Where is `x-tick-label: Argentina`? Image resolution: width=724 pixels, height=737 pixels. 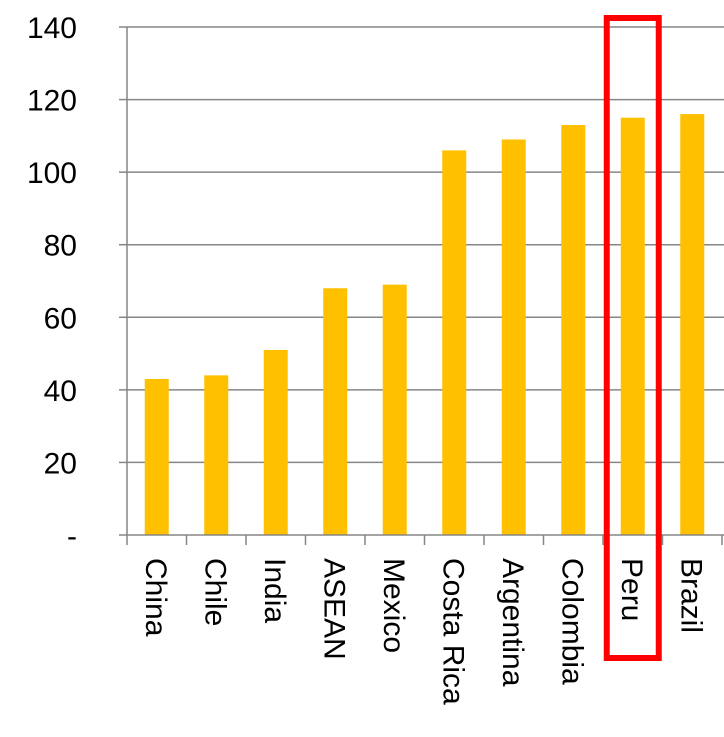
x-tick-label: Argentina is located at coordinates (512, 622).